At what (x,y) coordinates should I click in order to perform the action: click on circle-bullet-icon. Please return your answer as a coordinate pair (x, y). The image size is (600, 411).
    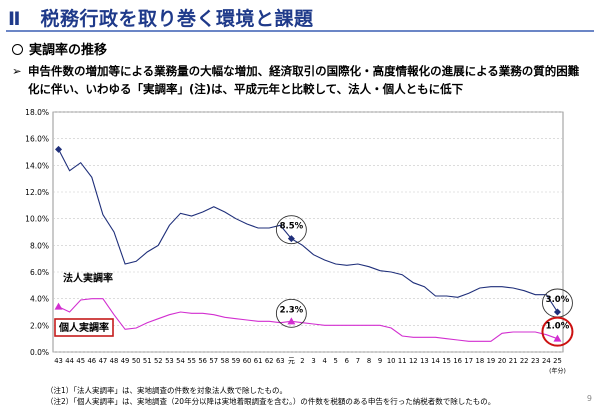
    Looking at the image, I should click on (17, 49).